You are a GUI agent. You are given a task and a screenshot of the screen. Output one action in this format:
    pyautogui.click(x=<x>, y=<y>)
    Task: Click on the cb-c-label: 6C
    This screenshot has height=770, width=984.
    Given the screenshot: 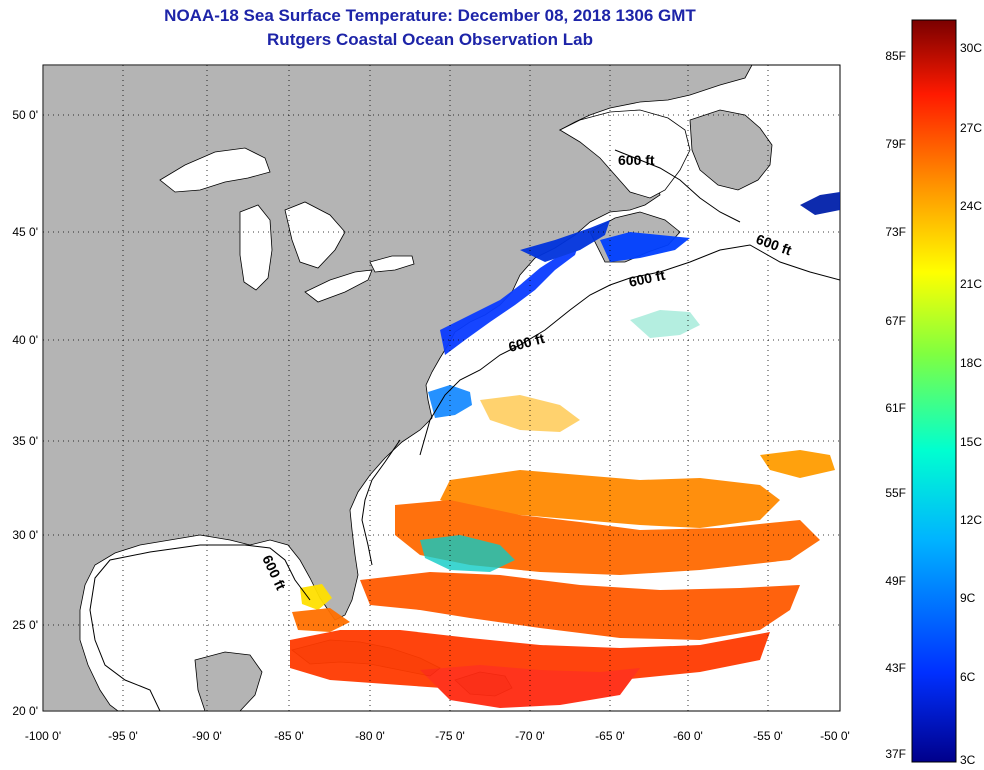 What is the action you would take?
    pyautogui.click(x=968, y=677)
    